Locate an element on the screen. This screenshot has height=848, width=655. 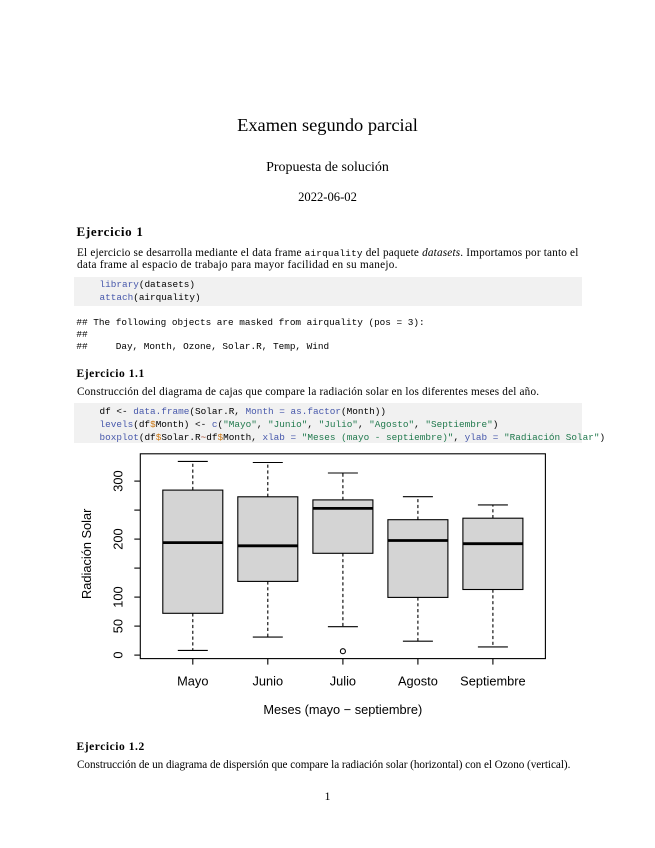
svg-text: 0 is located at coordinates (118, 655).